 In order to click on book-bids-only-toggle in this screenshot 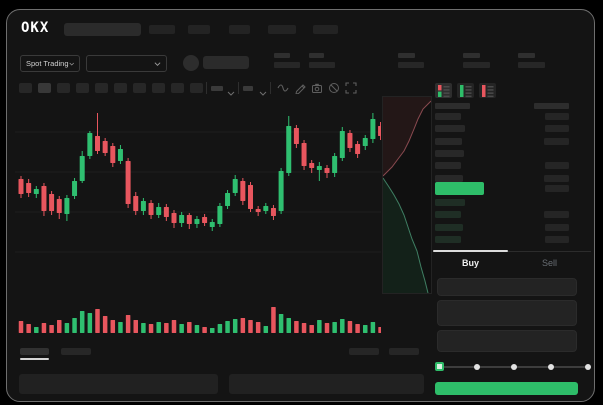, I will do `click(465, 90)`.